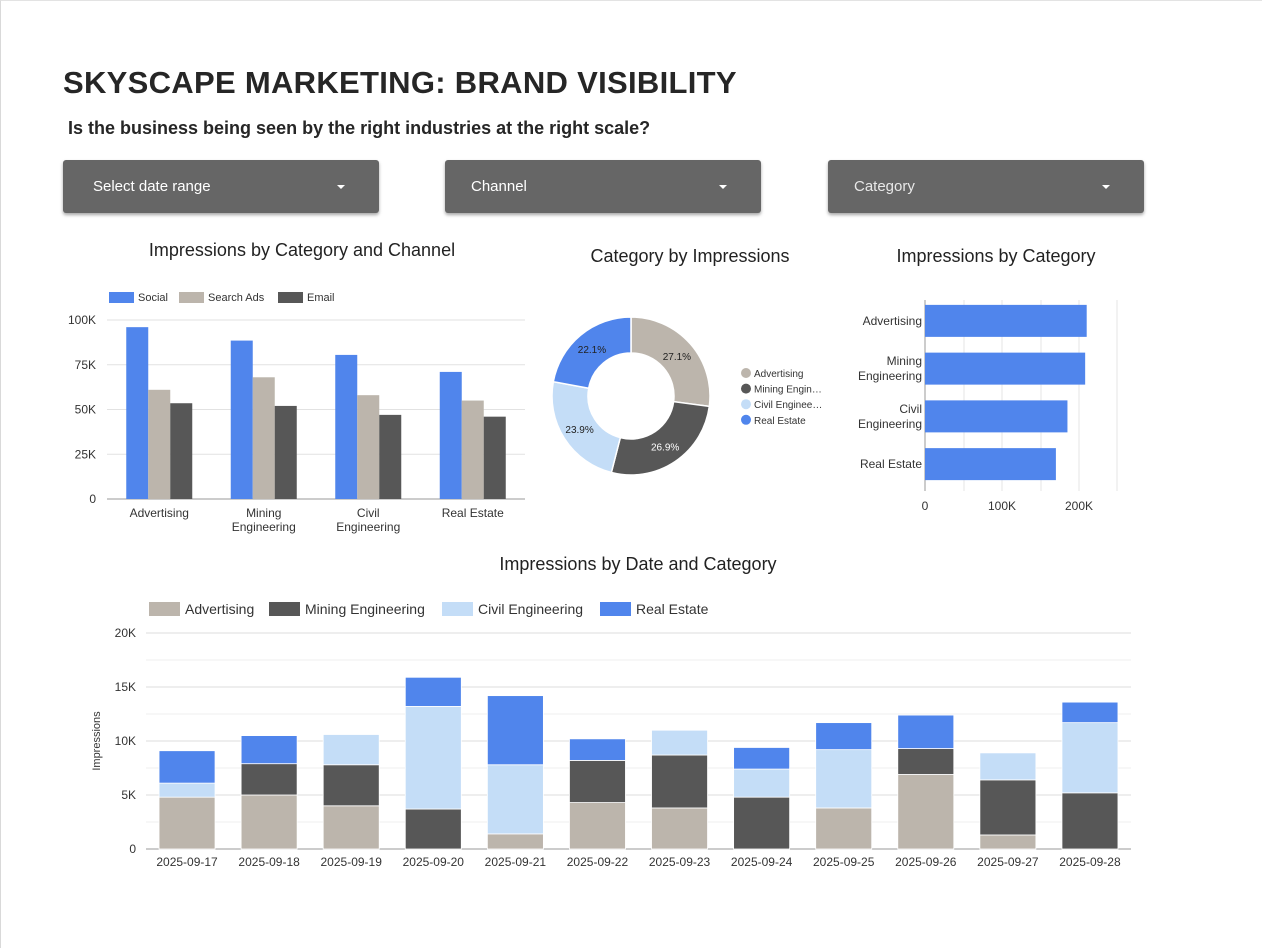  Describe the element at coordinates (890, 416) in the screenshot. I see `y-tick-label: Civil Engineering` at that location.